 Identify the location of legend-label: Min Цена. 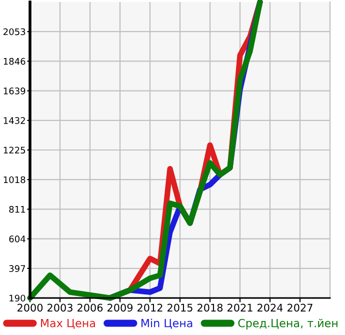
(166, 323).